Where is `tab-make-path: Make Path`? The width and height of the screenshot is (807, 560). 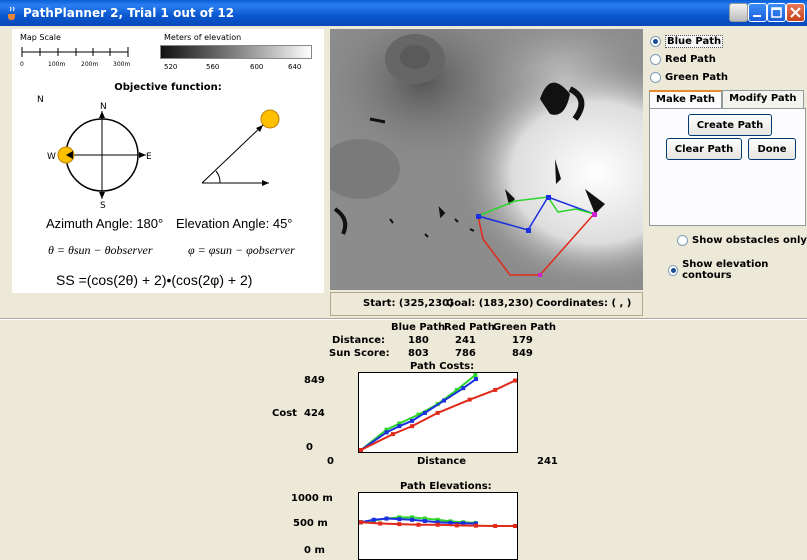 tab-make-path: Make Path is located at coordinates (686, 99).